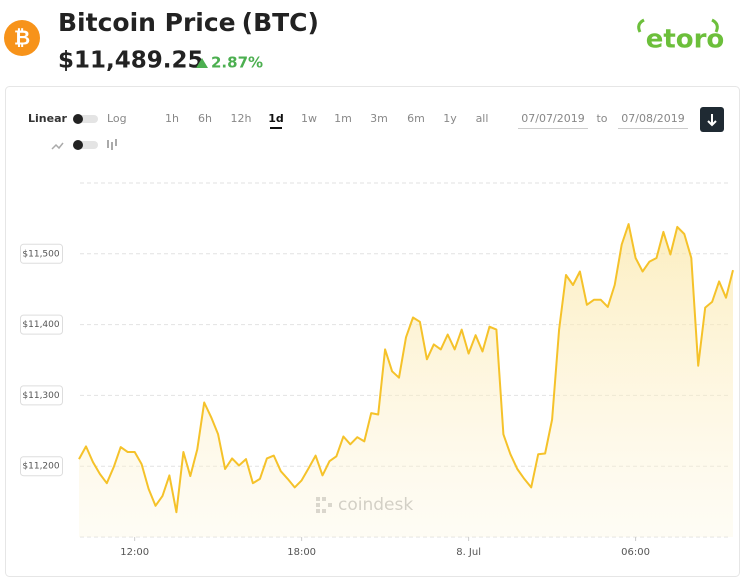 This screenshot has width=746, height=580. I want to click on title: Bitcoin Price (BTC), so click(188, 22).